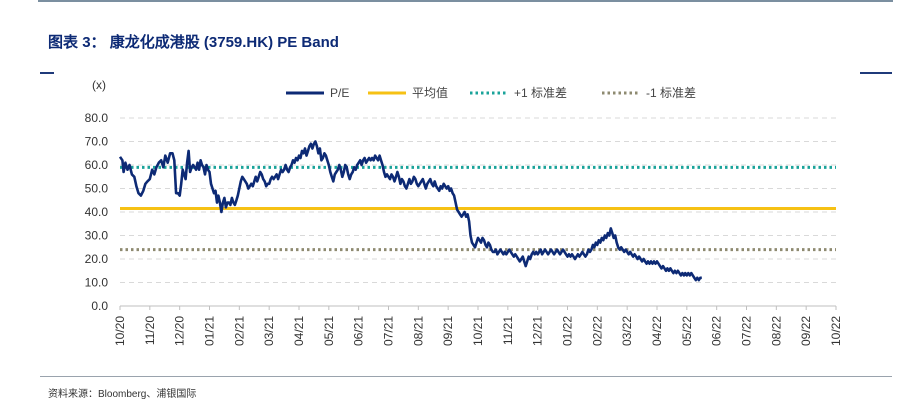 Image resolution: width=898 pixels, height=401 pixels. Describe the element at coordinates (299, 331) in the screenshot. I see `x-tick-label: 04/21` at that location.